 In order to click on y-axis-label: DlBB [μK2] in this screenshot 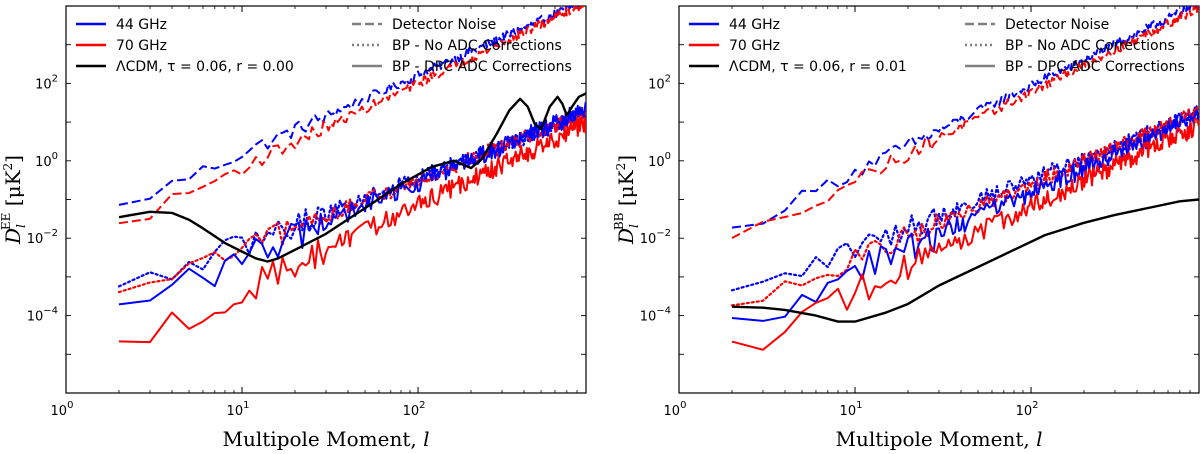, I will do `click(626, 200)`.